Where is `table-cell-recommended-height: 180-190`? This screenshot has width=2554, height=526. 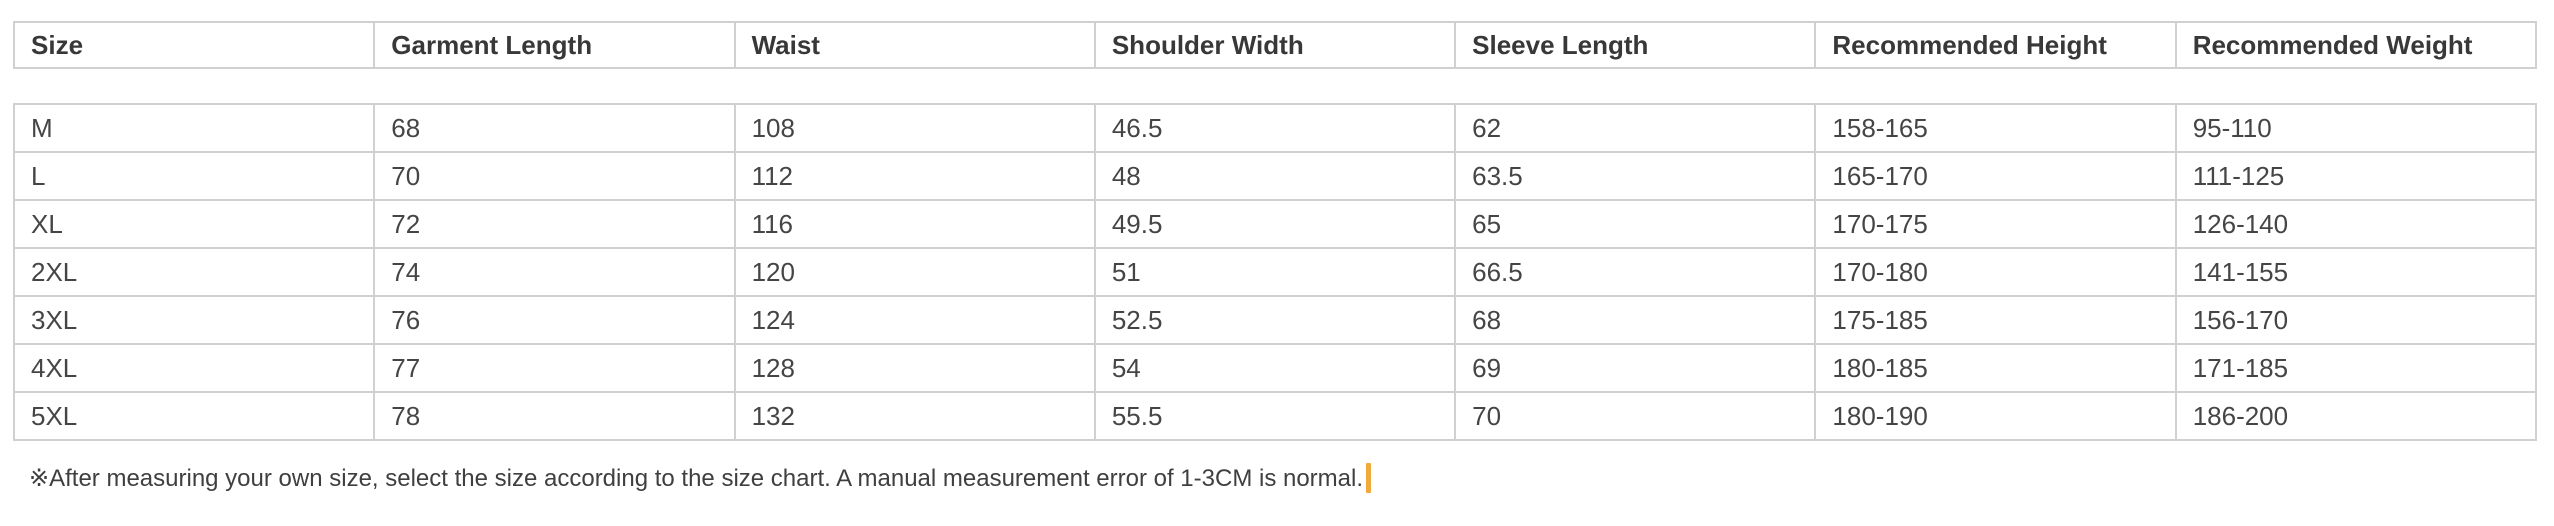
table-cell-recommended-height: 180-190 is located at coordinates (1995, 416).